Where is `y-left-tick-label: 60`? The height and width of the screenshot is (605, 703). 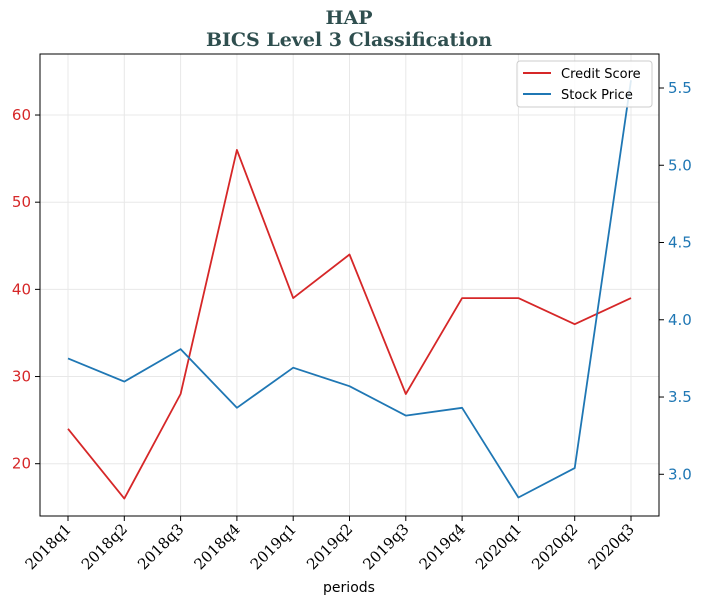 y-left-tick-label: 60 is located at coordinates (21, 115).